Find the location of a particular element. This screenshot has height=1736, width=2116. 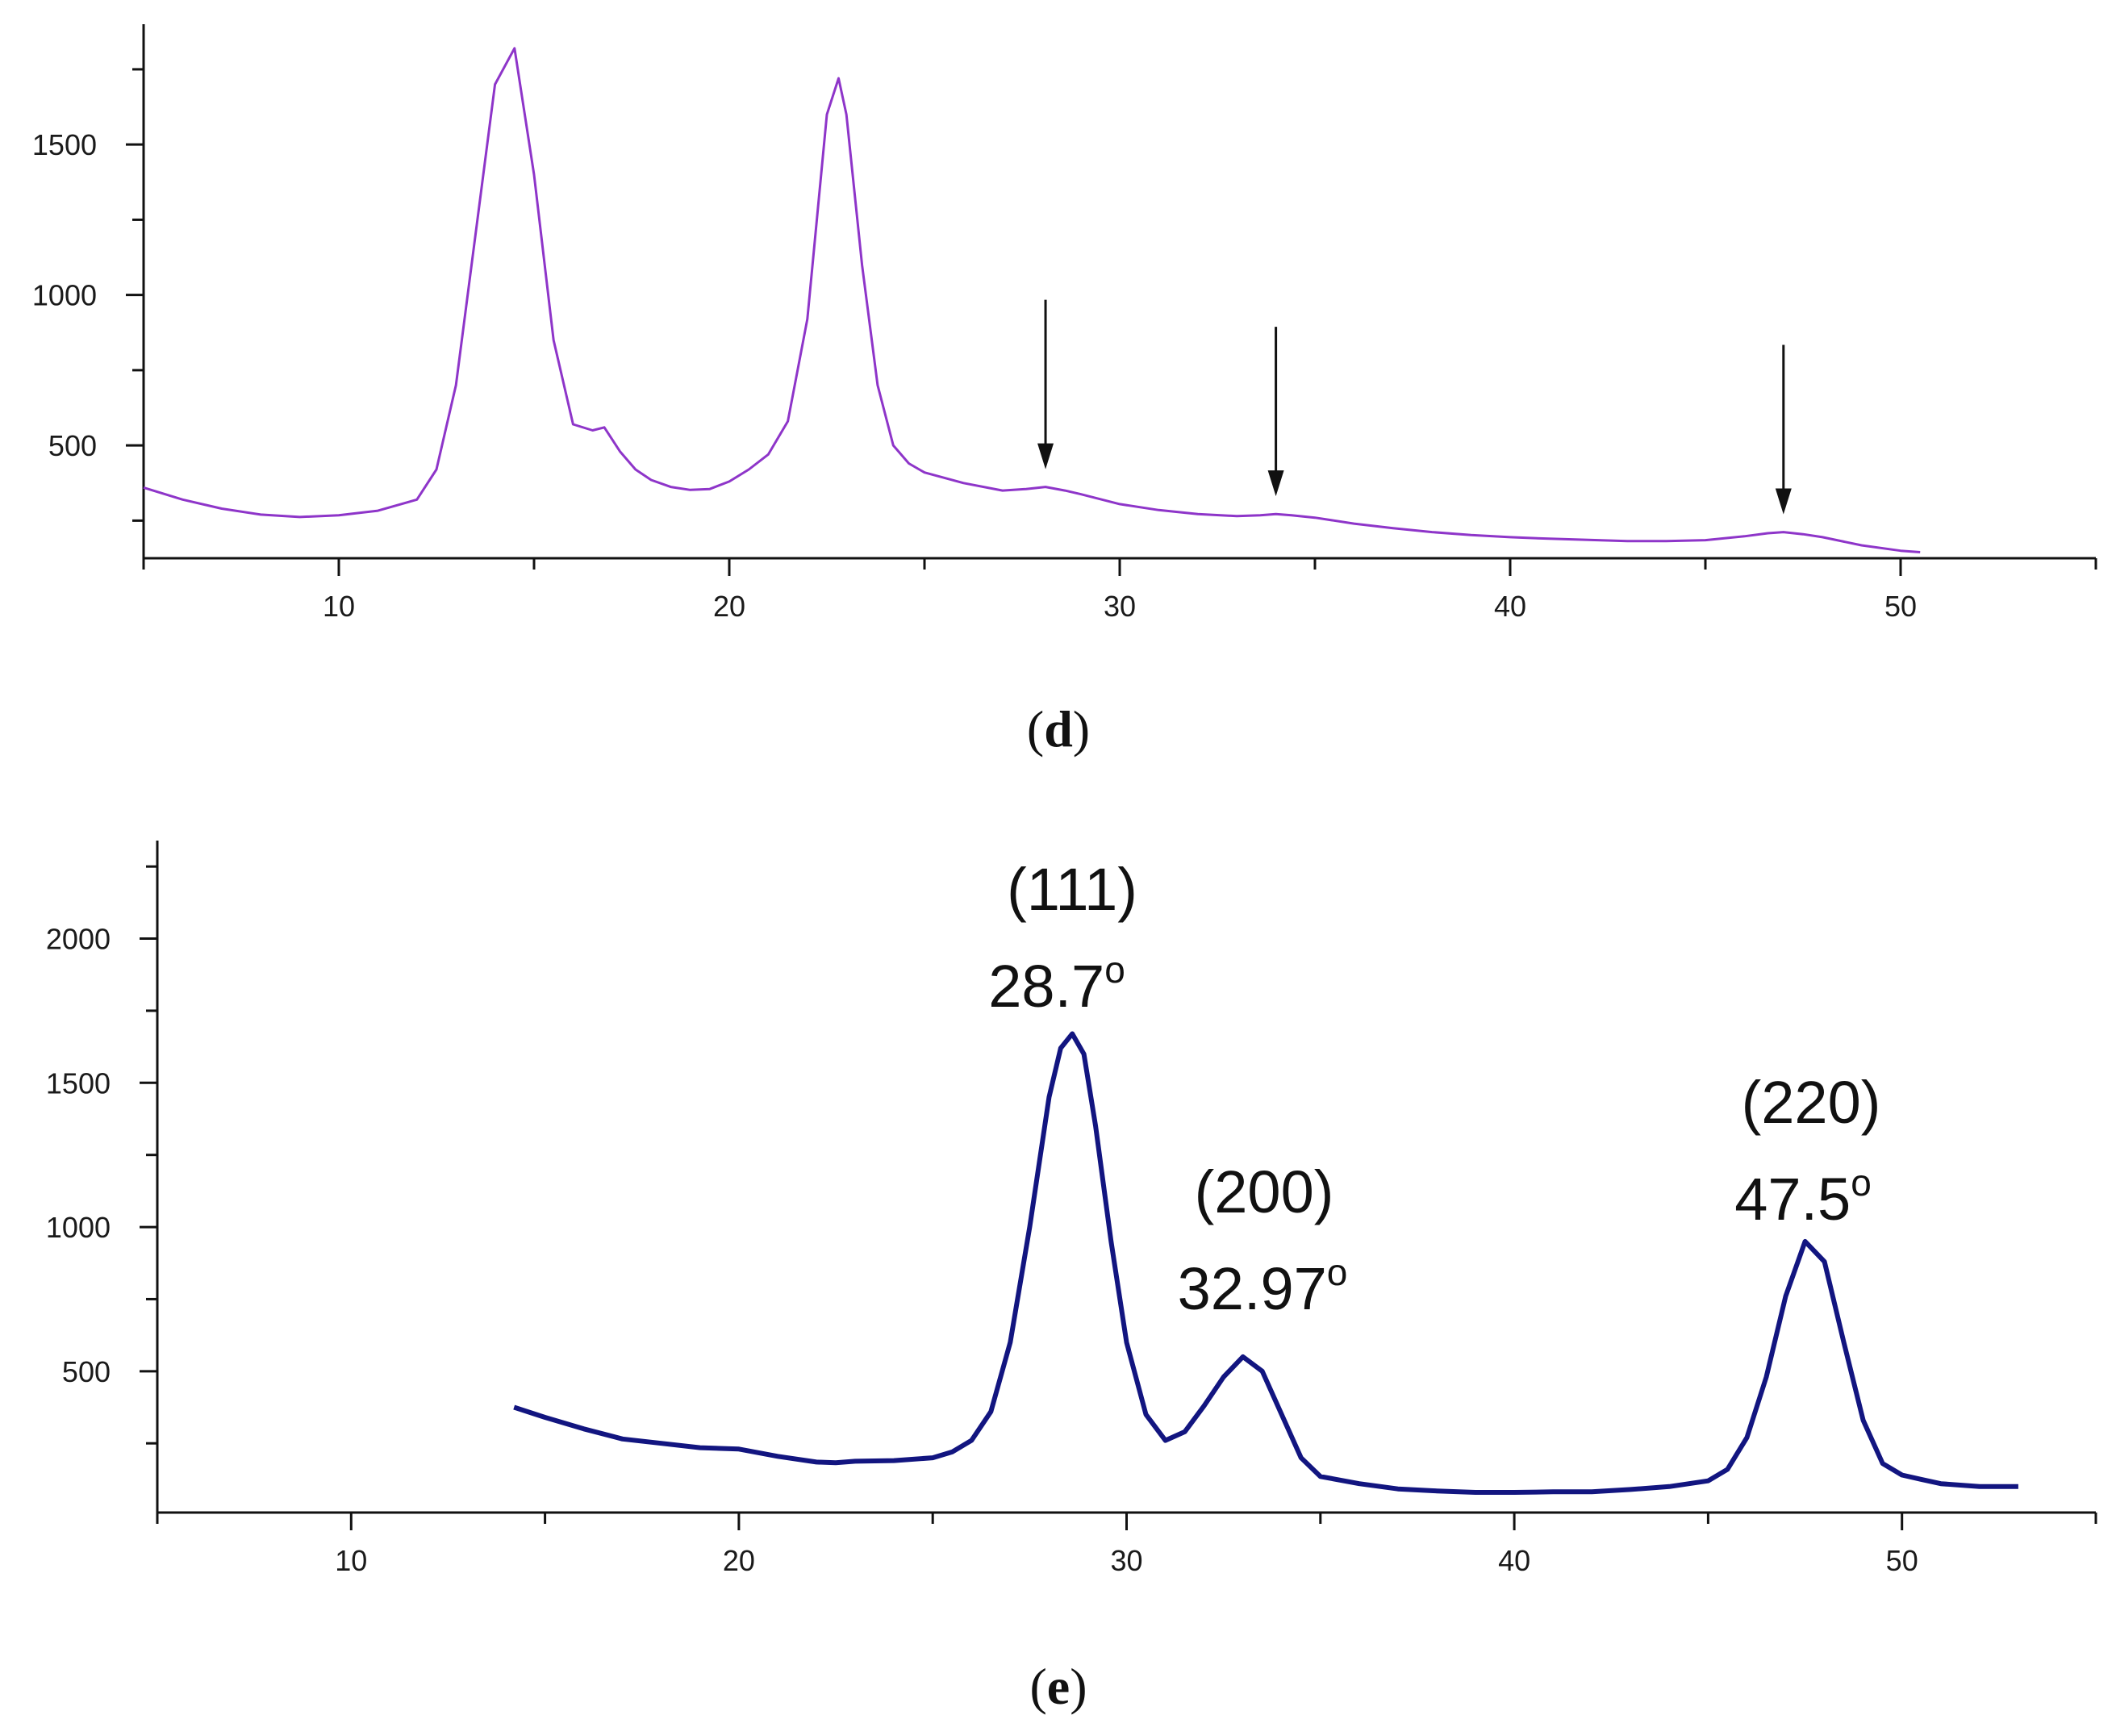

caption-e-close: ) is located at coordinates (1078, 1686).